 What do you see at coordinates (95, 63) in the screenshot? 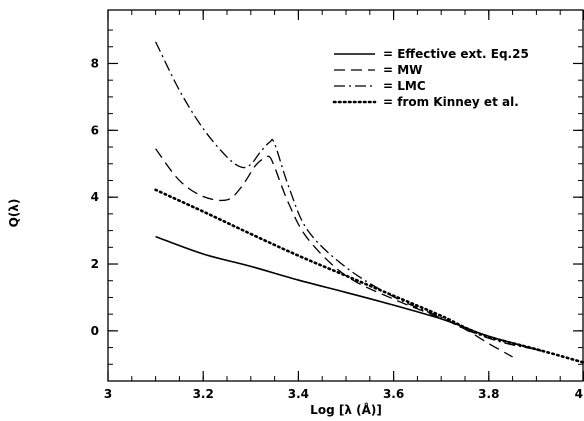
I see `y-tick-label: 8` at bounding box center [95, 63].